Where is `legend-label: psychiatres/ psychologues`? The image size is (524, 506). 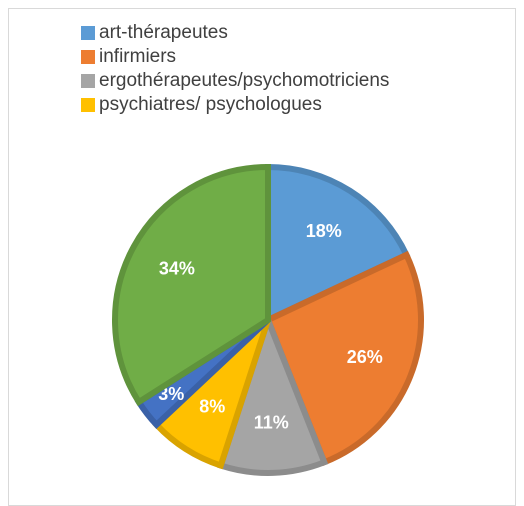
legend-label: psychiatres/ psychologues is located at coordinates (210, 104).